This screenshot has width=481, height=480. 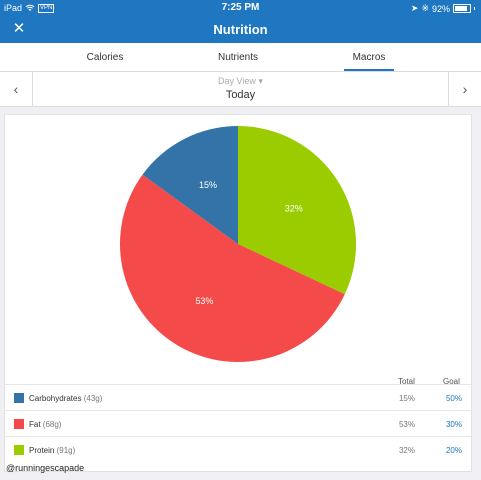 What do you see at coordinates (46, 8) in the screenshot?
I see `vpn-badge: VPN` at bounding box center [46, 8].